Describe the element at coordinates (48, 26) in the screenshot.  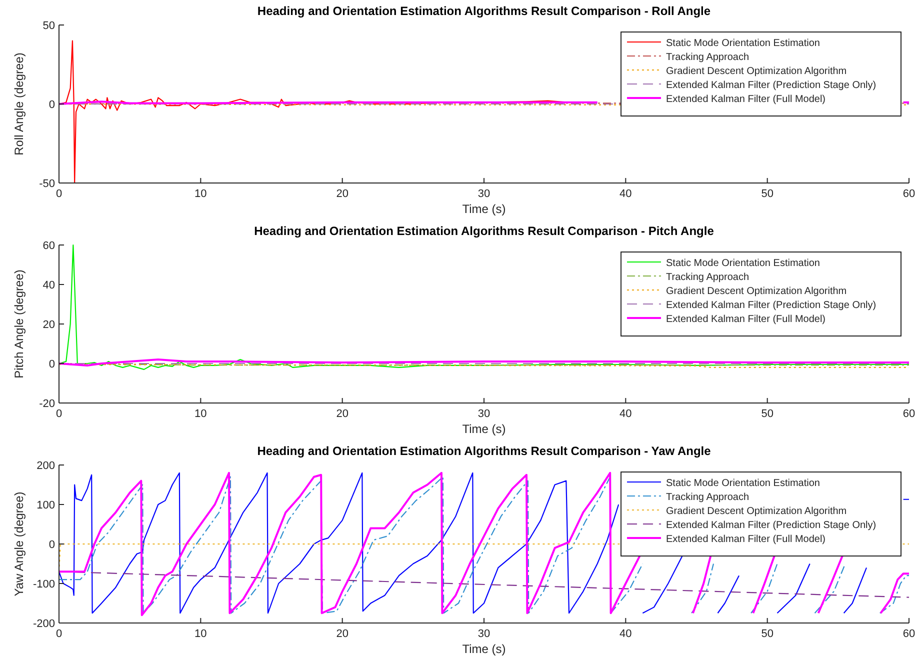
I see `y-tick-label: 50` at that location.